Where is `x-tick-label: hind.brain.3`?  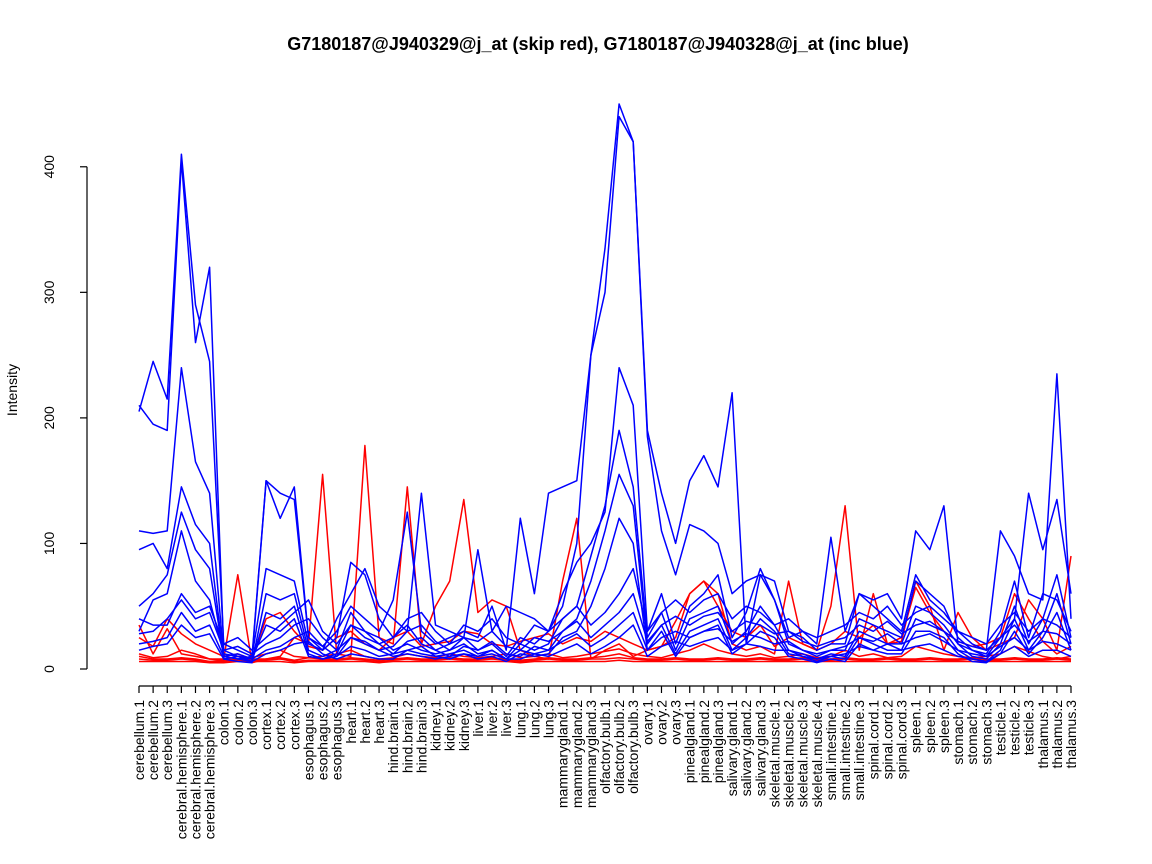
x-tick-label: hind.brain.3 is located at coordinates (421, 736).